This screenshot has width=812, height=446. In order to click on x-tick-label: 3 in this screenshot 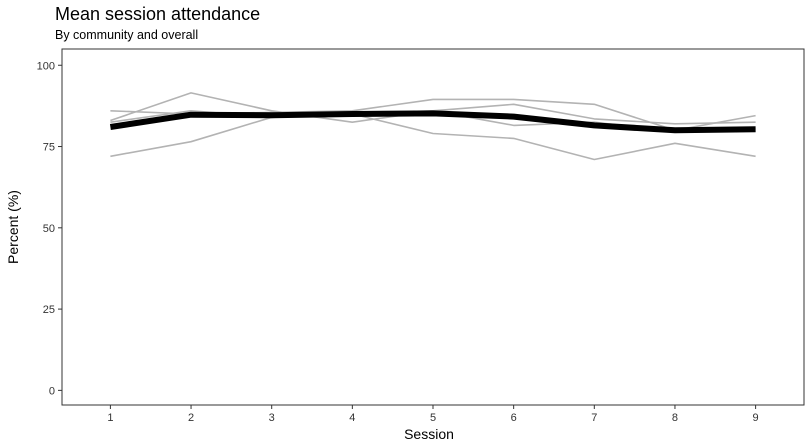, I will do `click(272, 418)`.